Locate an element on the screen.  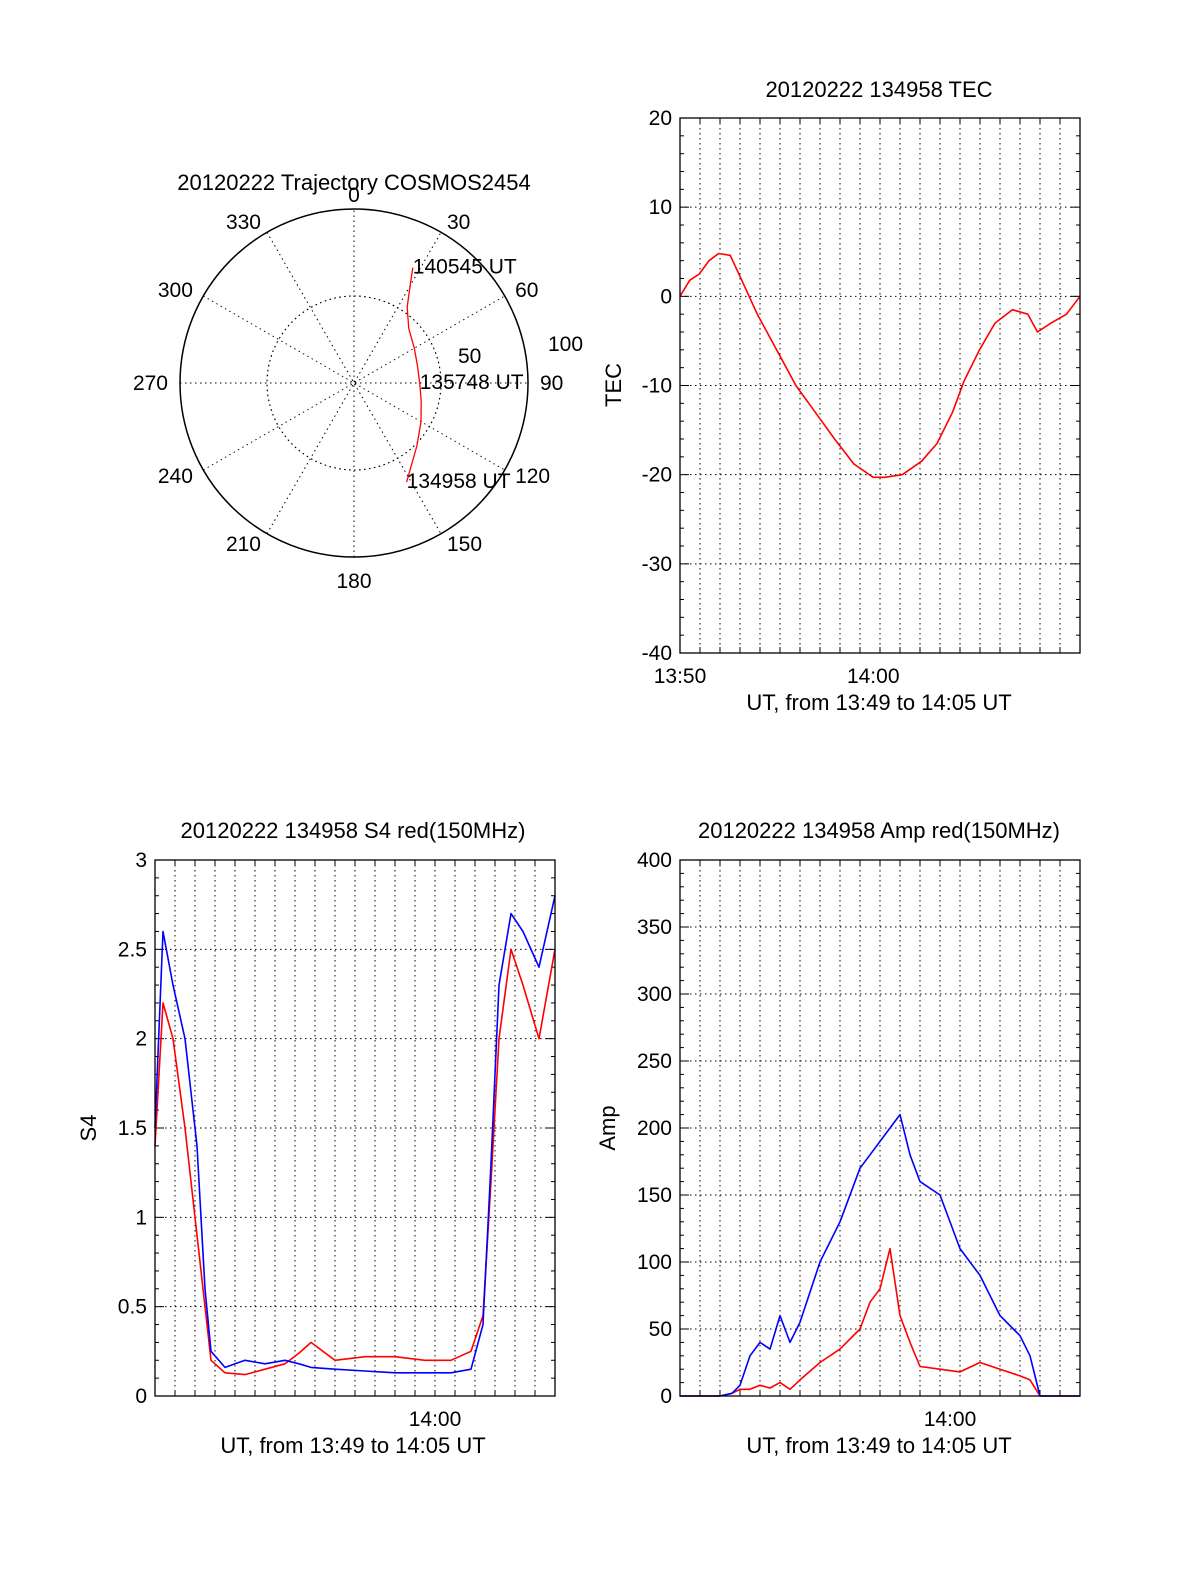
trajectory-track is located at coordinates (413, 375).